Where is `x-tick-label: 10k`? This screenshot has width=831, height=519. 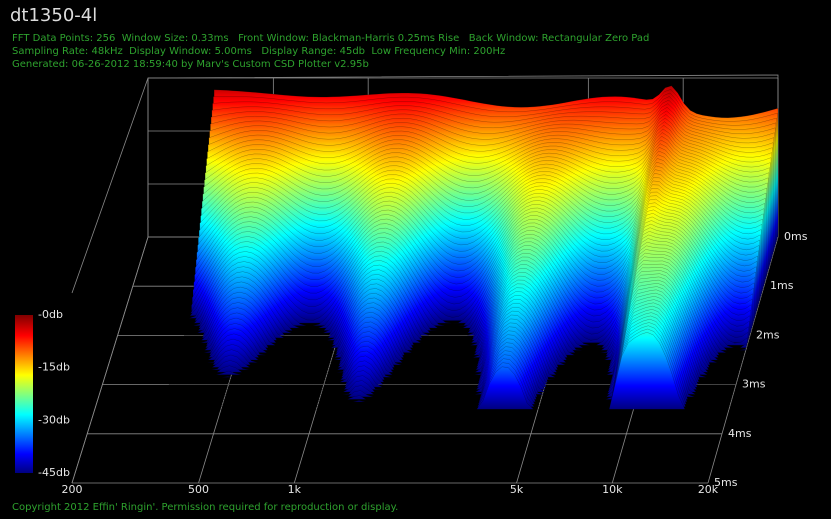
x-tick-label: 10k is located at coordinates (612, 489).